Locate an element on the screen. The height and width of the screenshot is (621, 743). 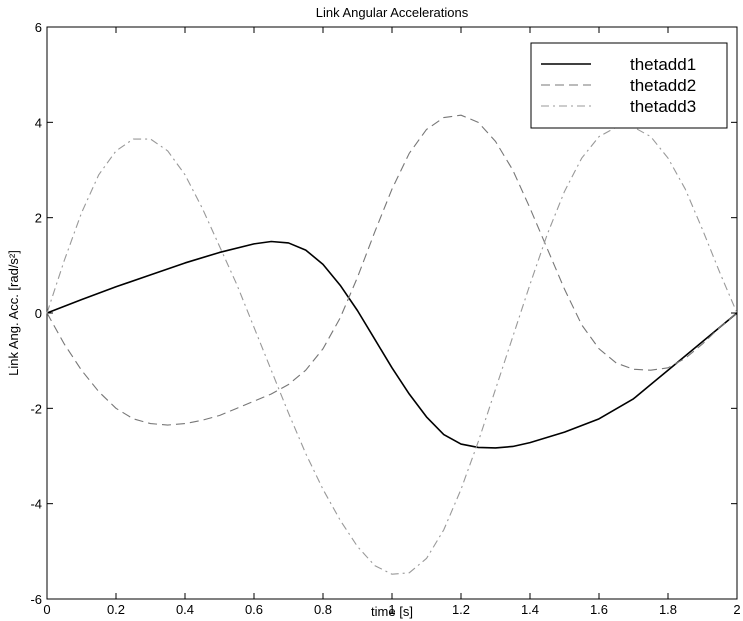
x-axis-label: time [s] is located at coordinates (392, 611).